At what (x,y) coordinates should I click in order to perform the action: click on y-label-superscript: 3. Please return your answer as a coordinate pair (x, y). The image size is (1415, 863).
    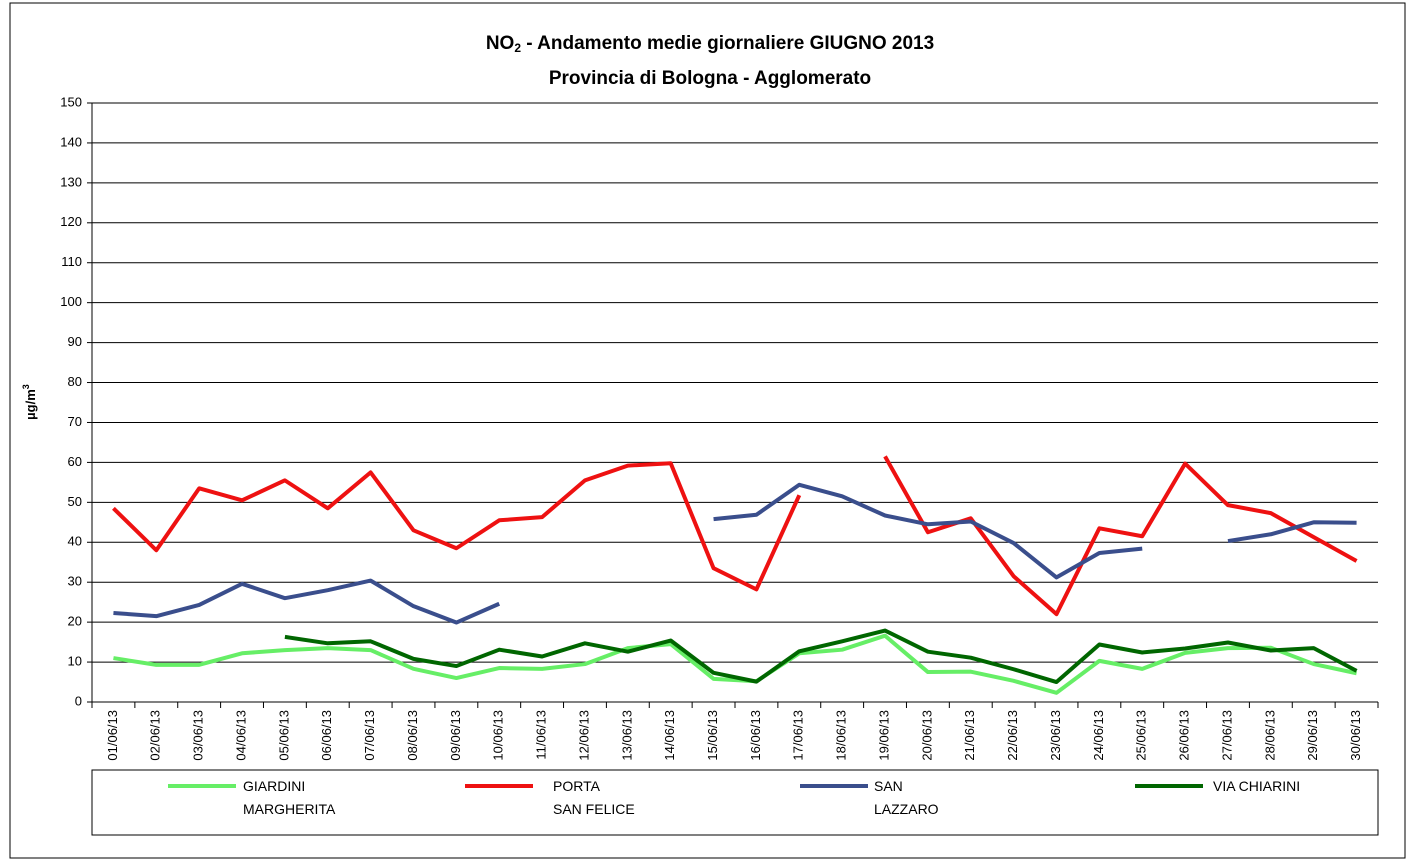
    Looking at the image, I should click on (26, 386).